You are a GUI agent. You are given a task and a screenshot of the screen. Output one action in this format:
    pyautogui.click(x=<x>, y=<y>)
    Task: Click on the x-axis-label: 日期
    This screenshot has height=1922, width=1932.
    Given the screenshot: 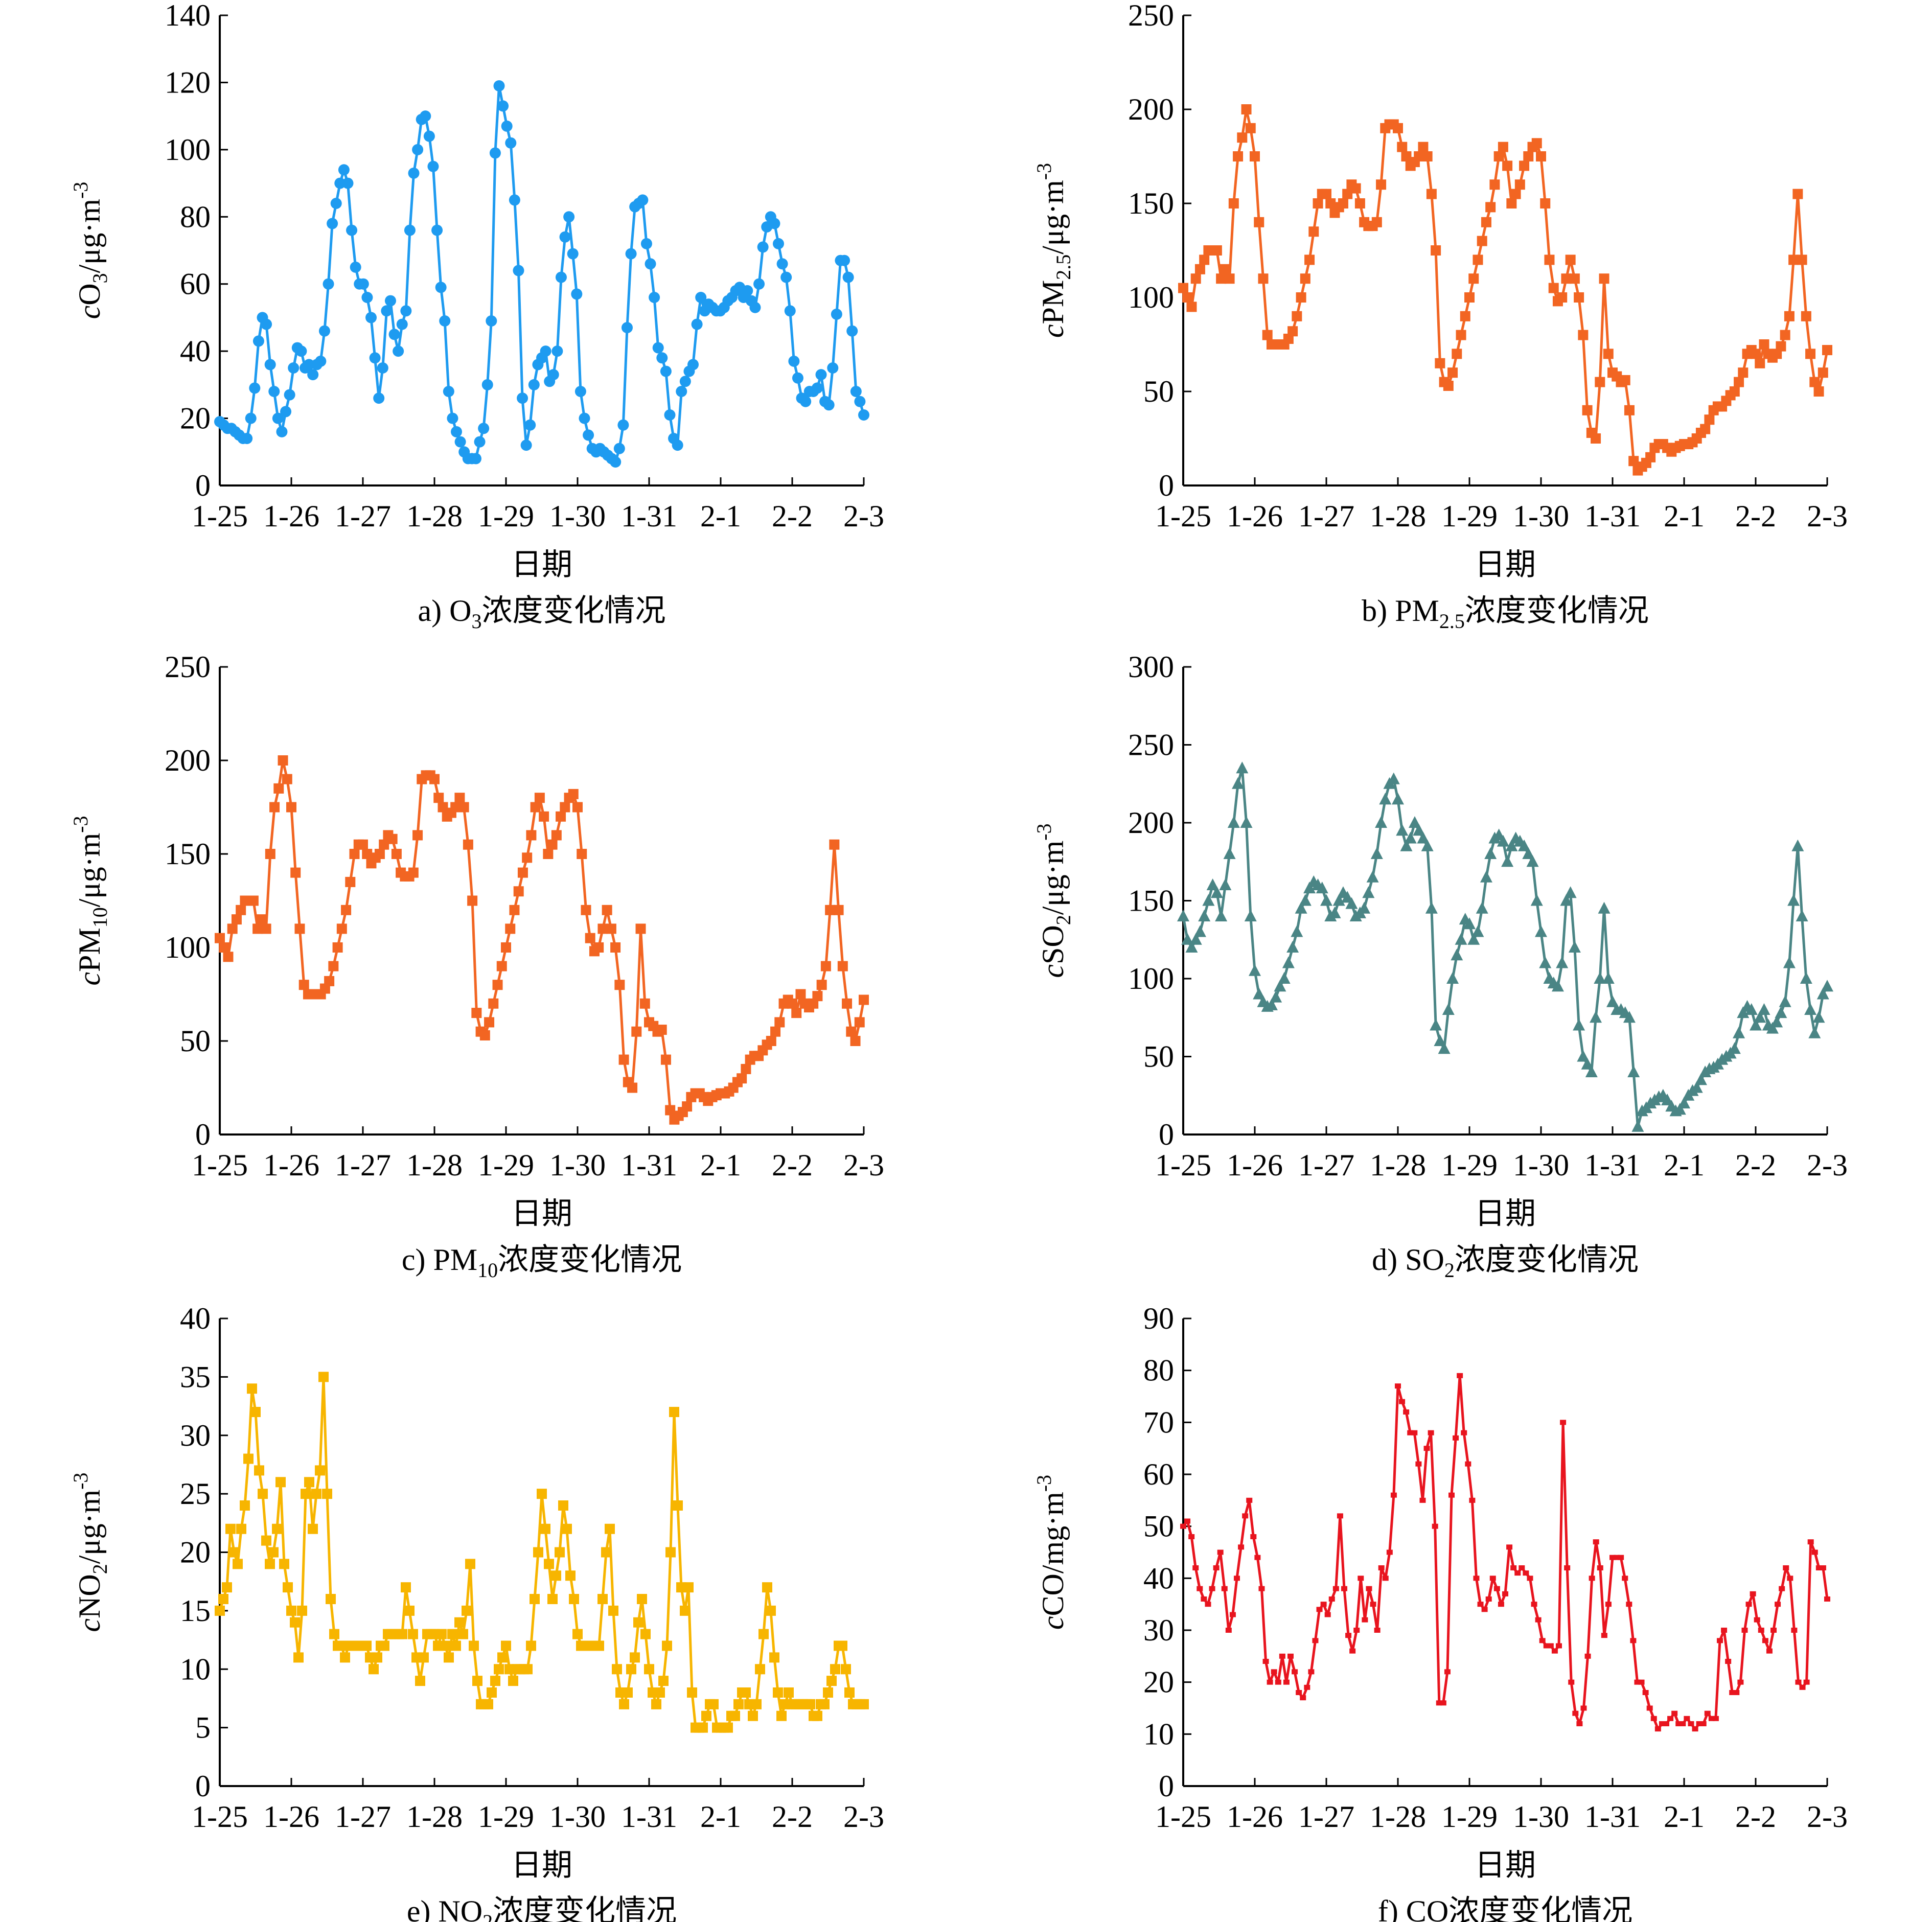 What is the action you would take?
    pyautogui.click(x=541, y=565)
    